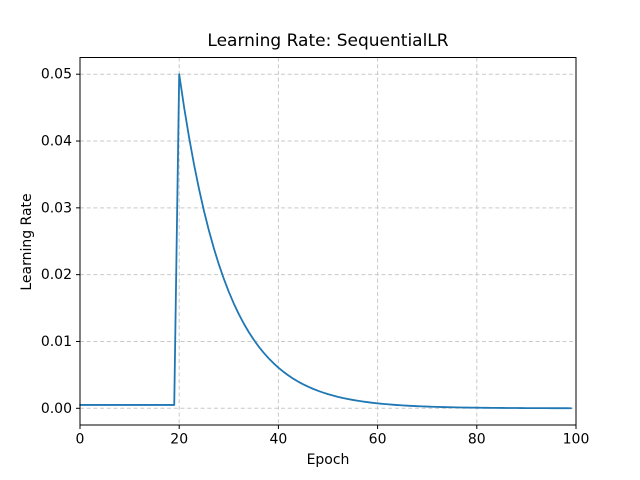 The image size is (640, 480). I want to click on x-axis-label: Epoch, so click(328, 460).